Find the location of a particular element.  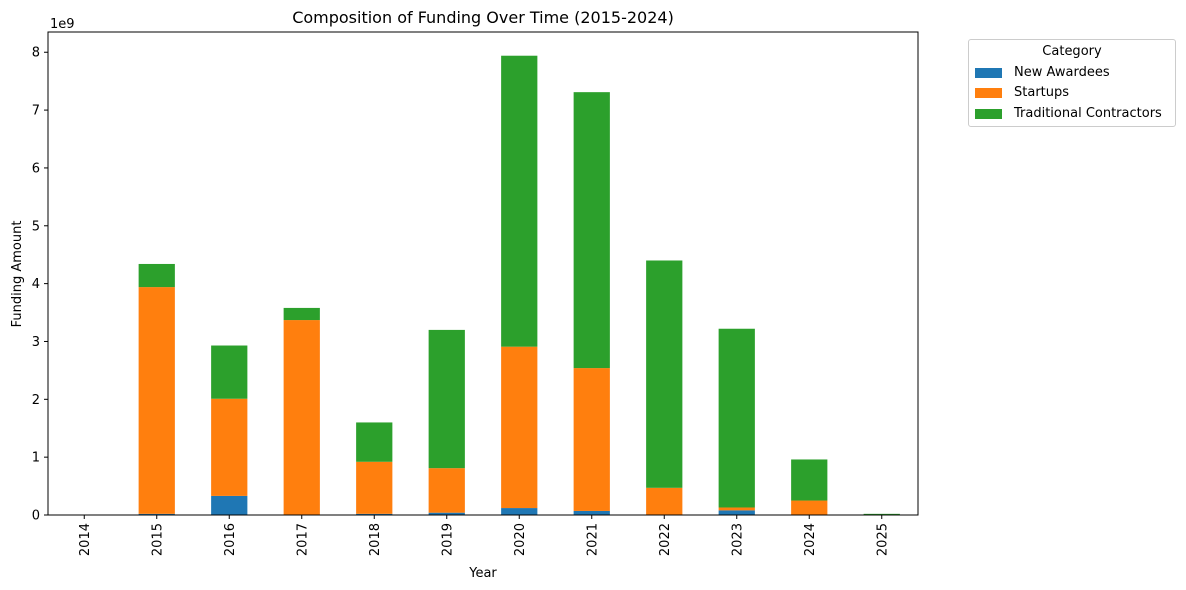

bar-new-awardees-2021 is located at coordinates (591, 512).